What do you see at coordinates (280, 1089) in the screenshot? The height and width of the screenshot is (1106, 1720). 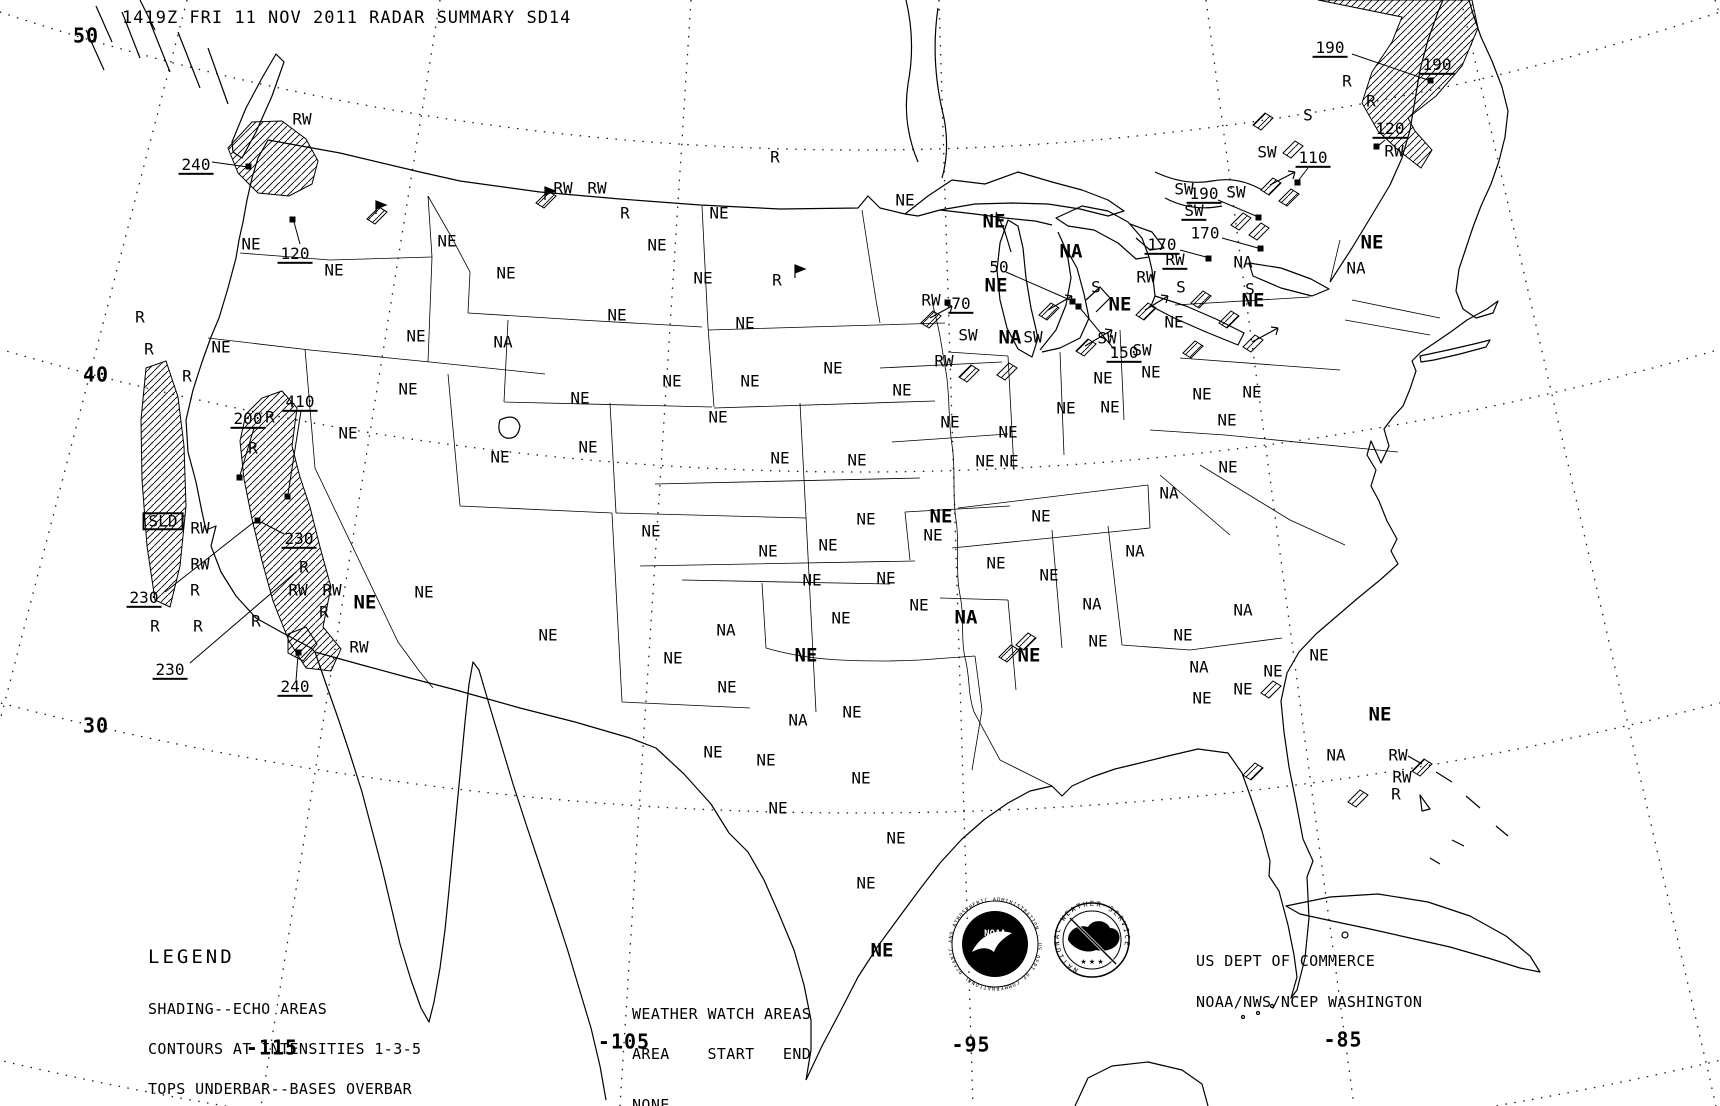 I see `legend-line-tops: TOPS UNDERBAR--BASES OVERBAR` at bounding box center [280, 1089].